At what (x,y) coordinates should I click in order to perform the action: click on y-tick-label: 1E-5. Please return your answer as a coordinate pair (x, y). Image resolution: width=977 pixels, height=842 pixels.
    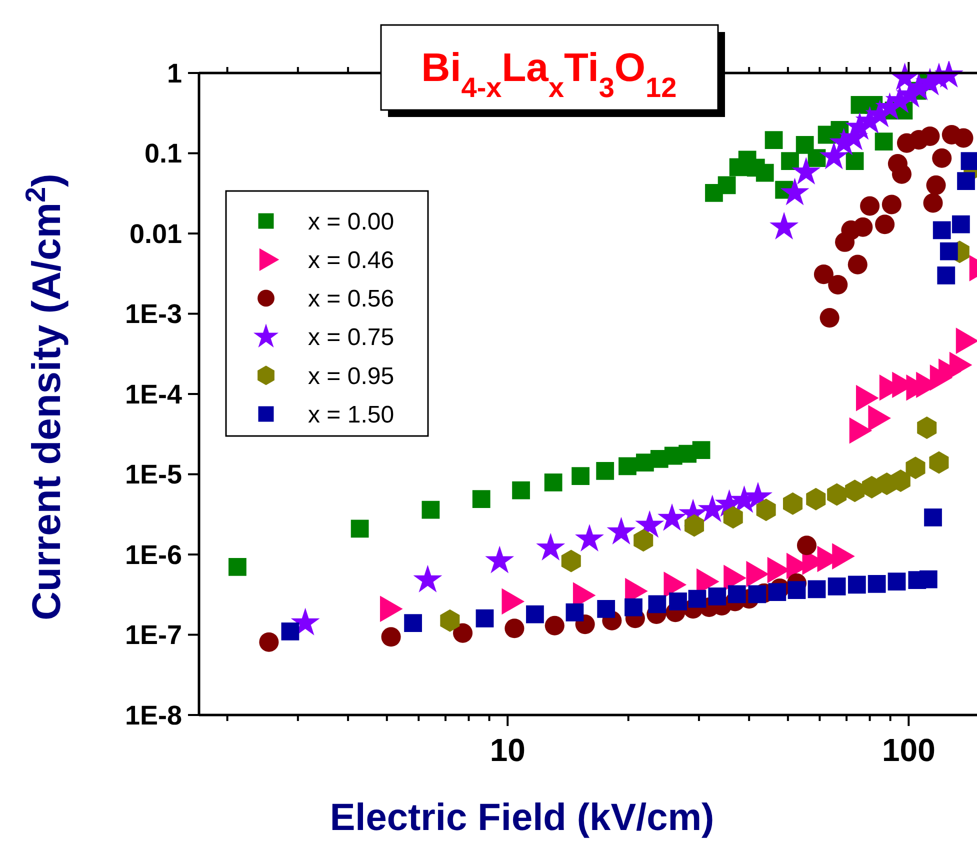
    Looking at the image, I should click on (153, 475).